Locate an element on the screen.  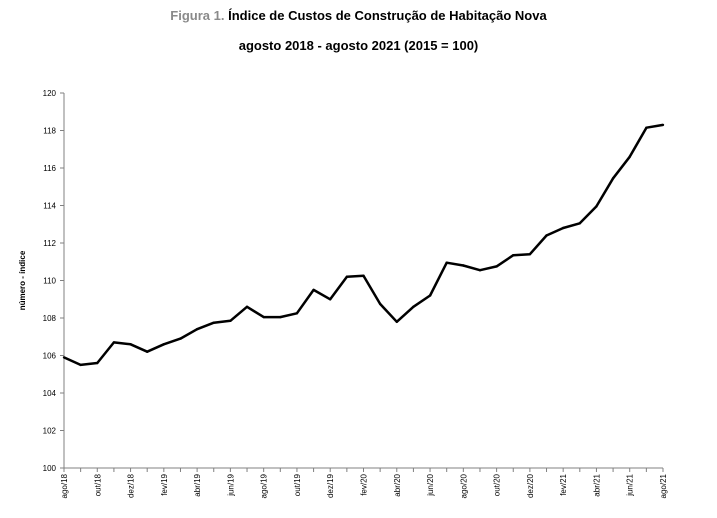
x-tick-label: out/18 is located at coordinates (97, 484).